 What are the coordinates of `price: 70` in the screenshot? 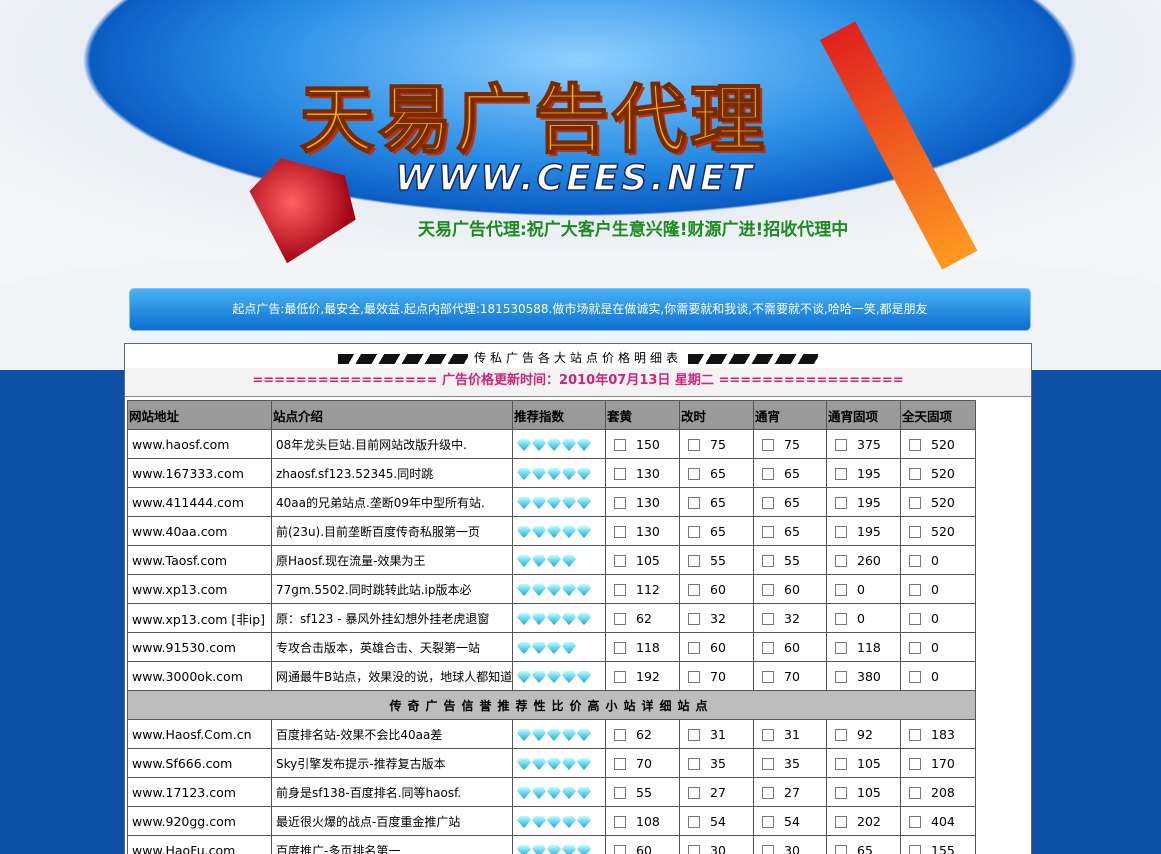 It's located at (644, 763).